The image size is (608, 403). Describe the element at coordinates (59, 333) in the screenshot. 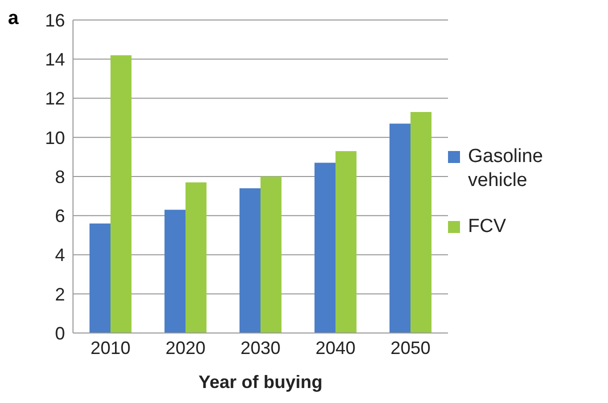

I see `y-tick-label: 0` at that location.